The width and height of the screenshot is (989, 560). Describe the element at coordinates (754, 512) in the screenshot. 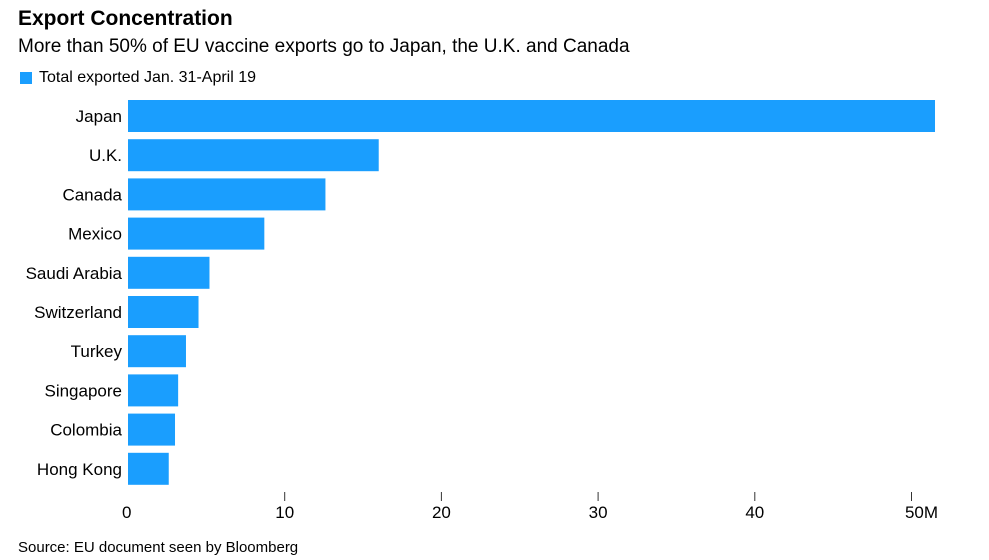

I see `x-tick-label: 40` at that location.